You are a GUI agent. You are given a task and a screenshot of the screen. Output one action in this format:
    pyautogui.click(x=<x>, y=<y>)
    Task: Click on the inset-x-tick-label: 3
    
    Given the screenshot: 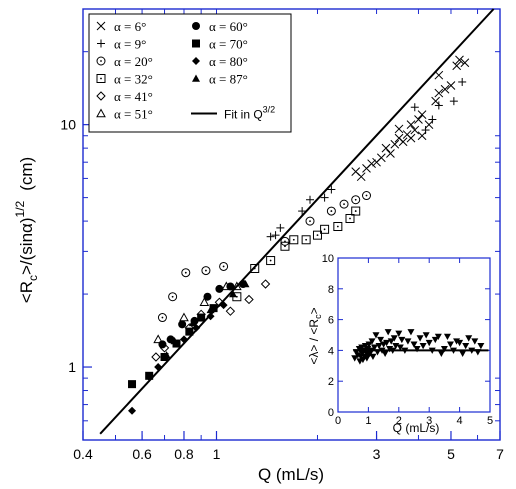 What is the action you would take?
    pyautogui.click(x=429, y=421)
    